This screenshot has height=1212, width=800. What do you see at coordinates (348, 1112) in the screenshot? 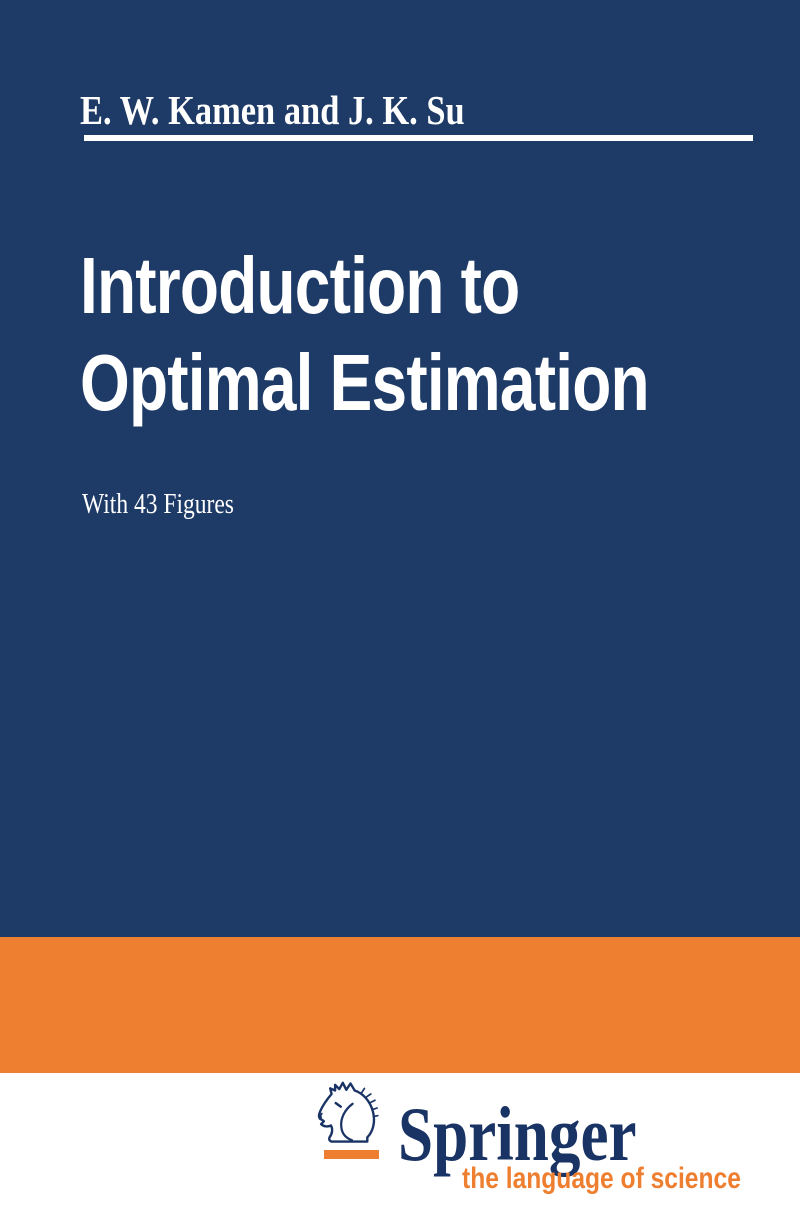
I see `springer-horse-icon` at bounding box center [348, 1112].